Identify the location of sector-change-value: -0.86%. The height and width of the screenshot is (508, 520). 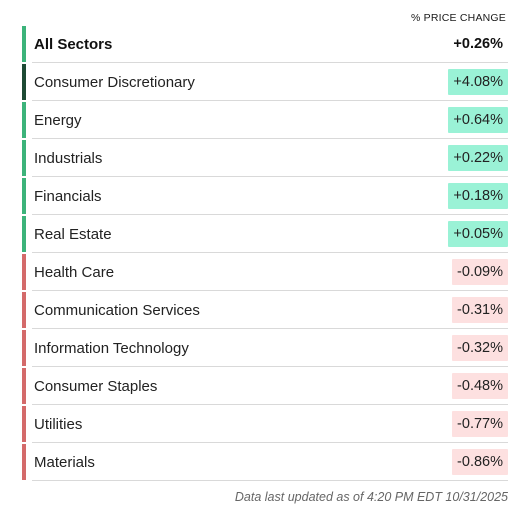
(480, 462).